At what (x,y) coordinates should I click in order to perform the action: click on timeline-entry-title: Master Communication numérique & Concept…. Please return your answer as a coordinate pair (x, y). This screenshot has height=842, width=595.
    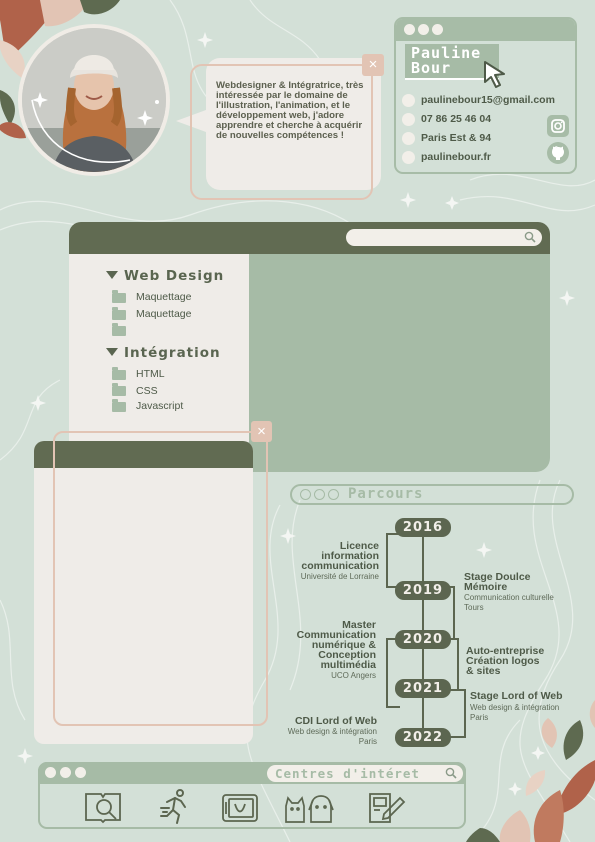
    Looking at the image, I should click on (318, 645).